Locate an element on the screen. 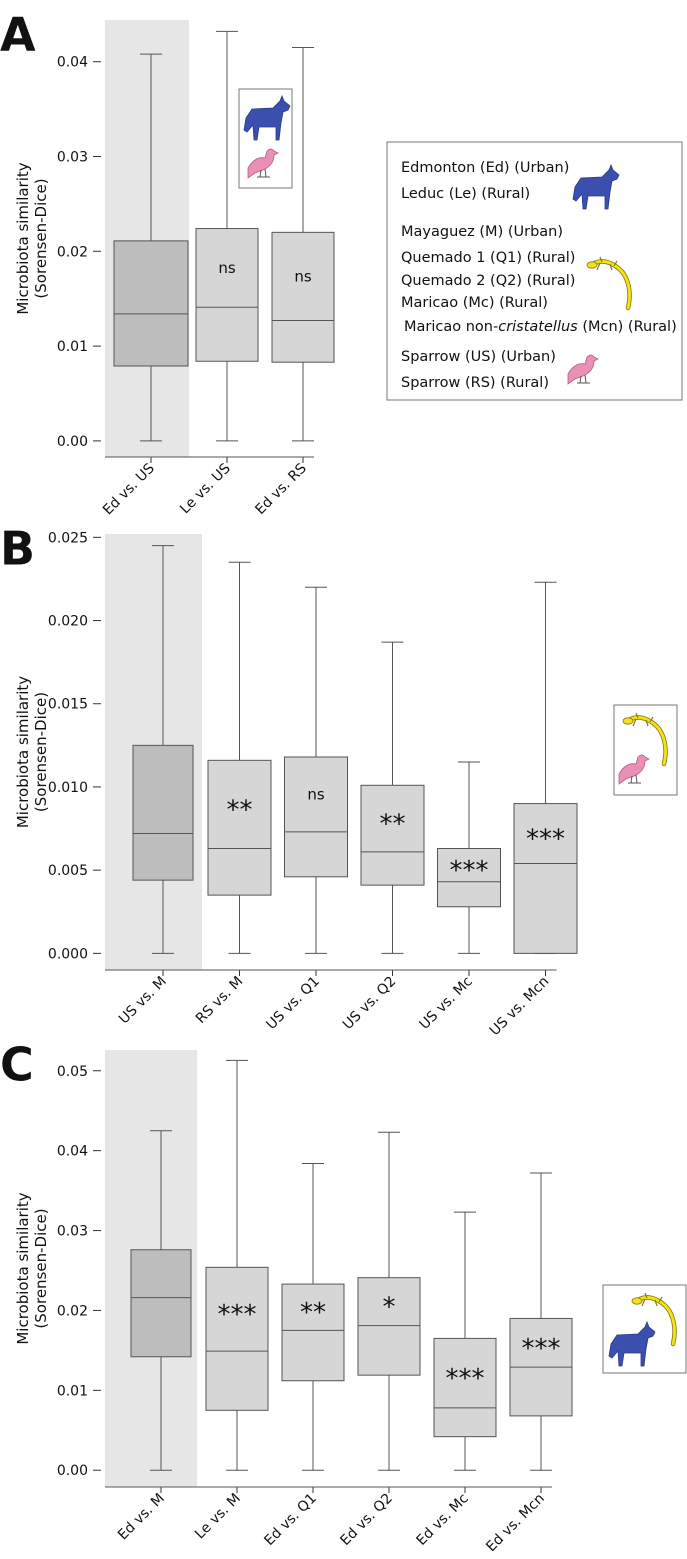  y-tick-label: 0.025 is located at coordinates (68, 538).